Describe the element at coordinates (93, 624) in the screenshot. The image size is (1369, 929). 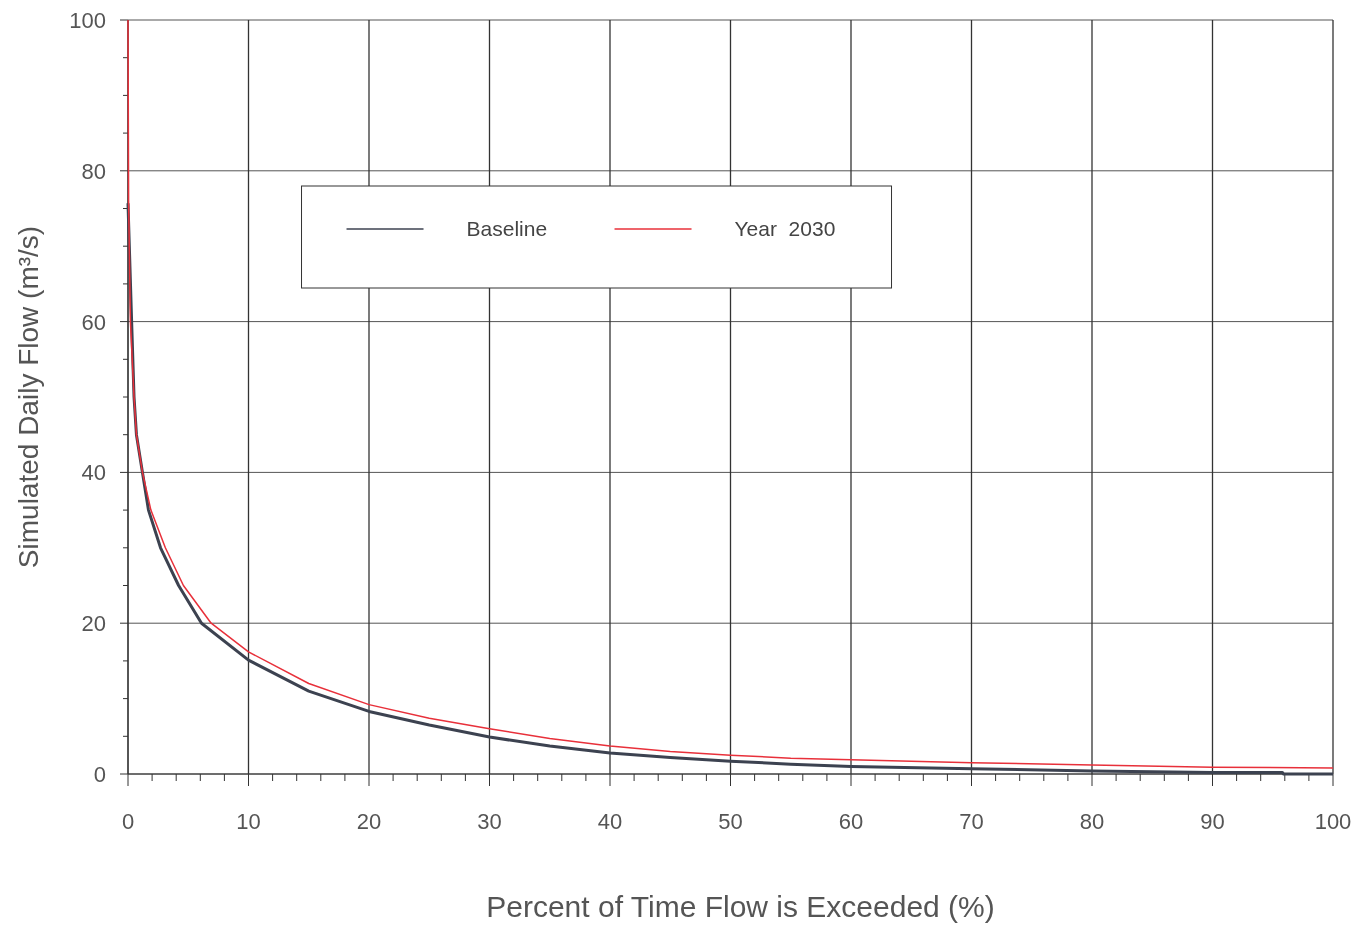
I see `y-tick-label: 20` at that location.